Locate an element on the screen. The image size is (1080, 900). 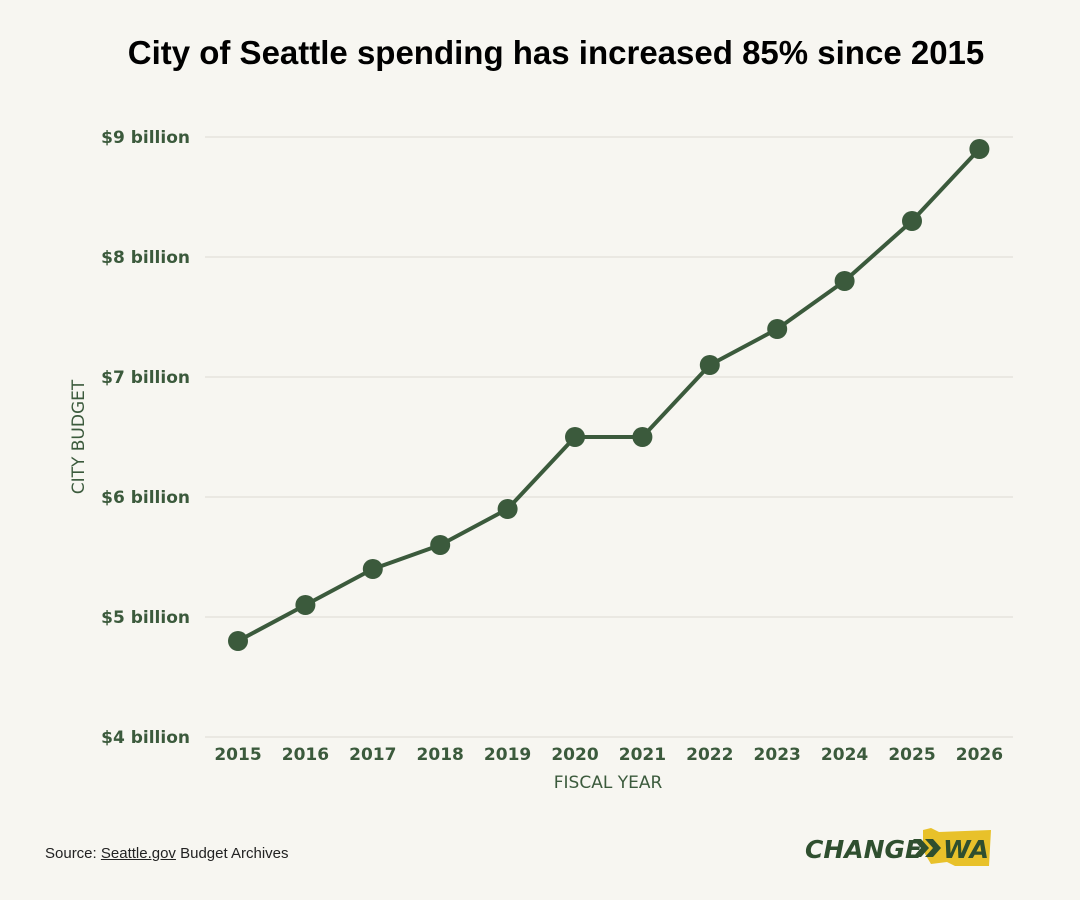
y-tick-label: $8 billion is located at coordinates (145, 258).